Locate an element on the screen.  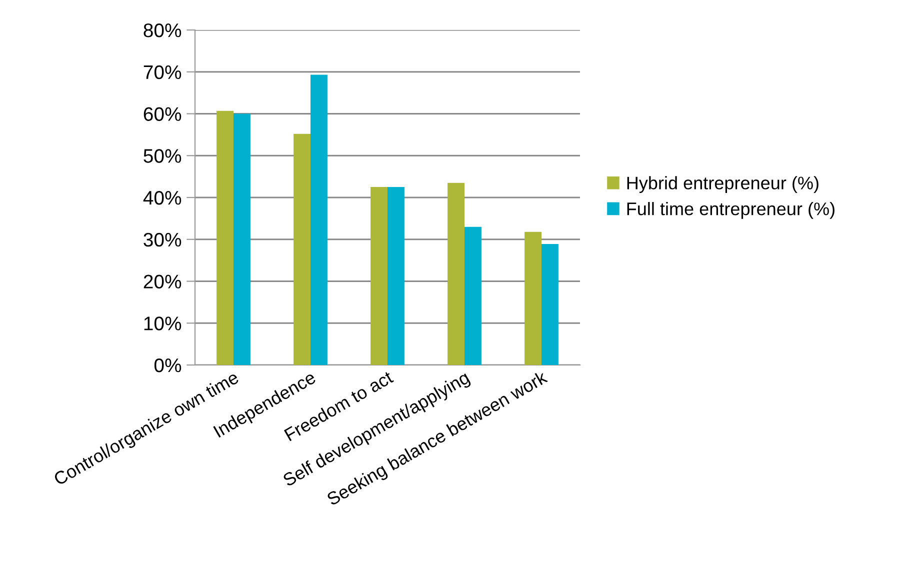
y-tick-label: 20% is located at coordinates (163, 281).